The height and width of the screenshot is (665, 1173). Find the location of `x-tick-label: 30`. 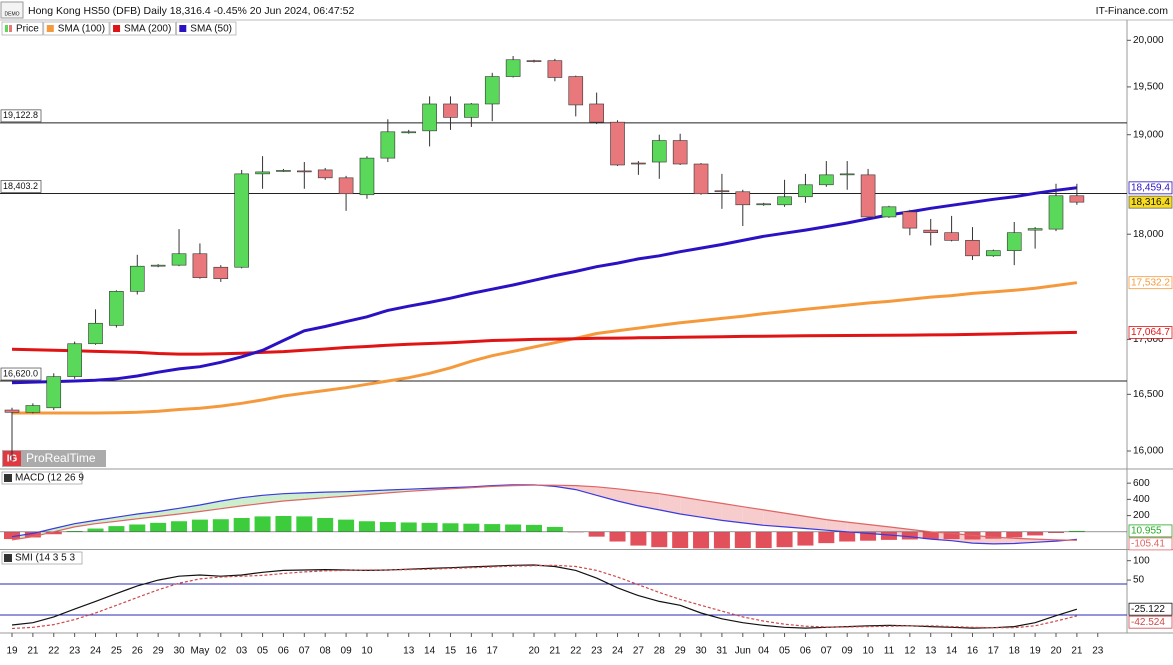

x-tick-label: 30 is located at coordinates (701, 651).